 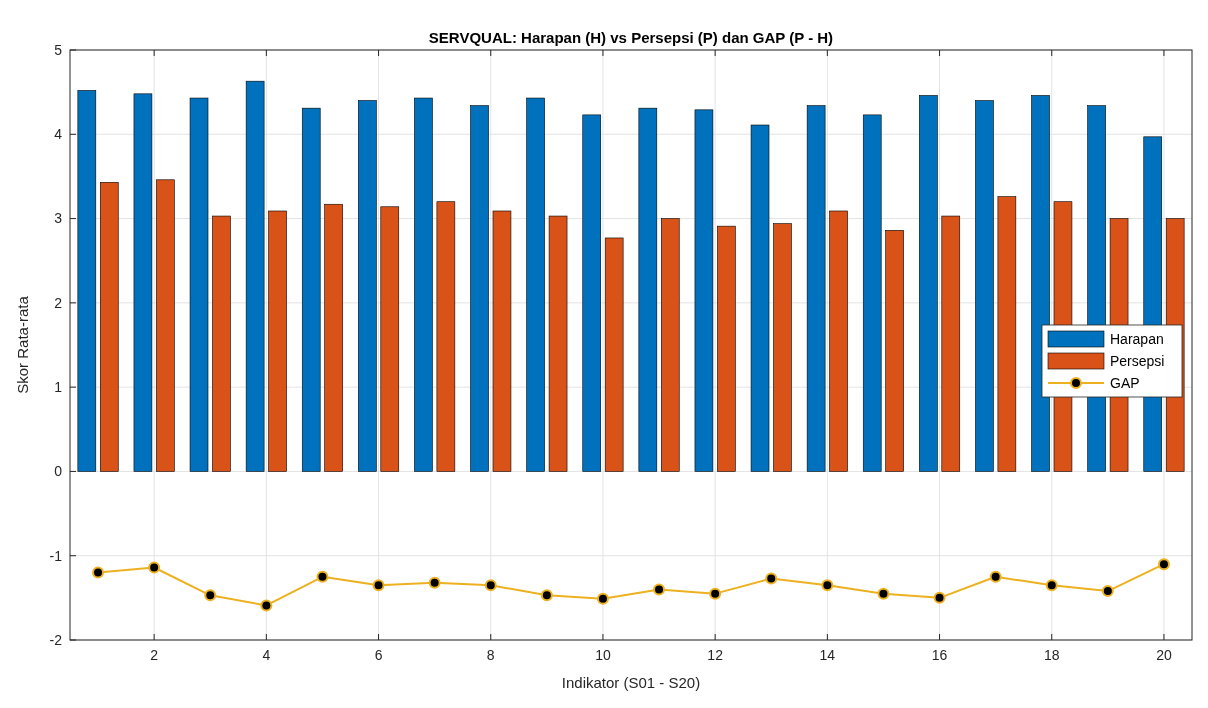 I want to click on x-axis-title: Indikator (S01 - S20), so click(x=631, y=682).